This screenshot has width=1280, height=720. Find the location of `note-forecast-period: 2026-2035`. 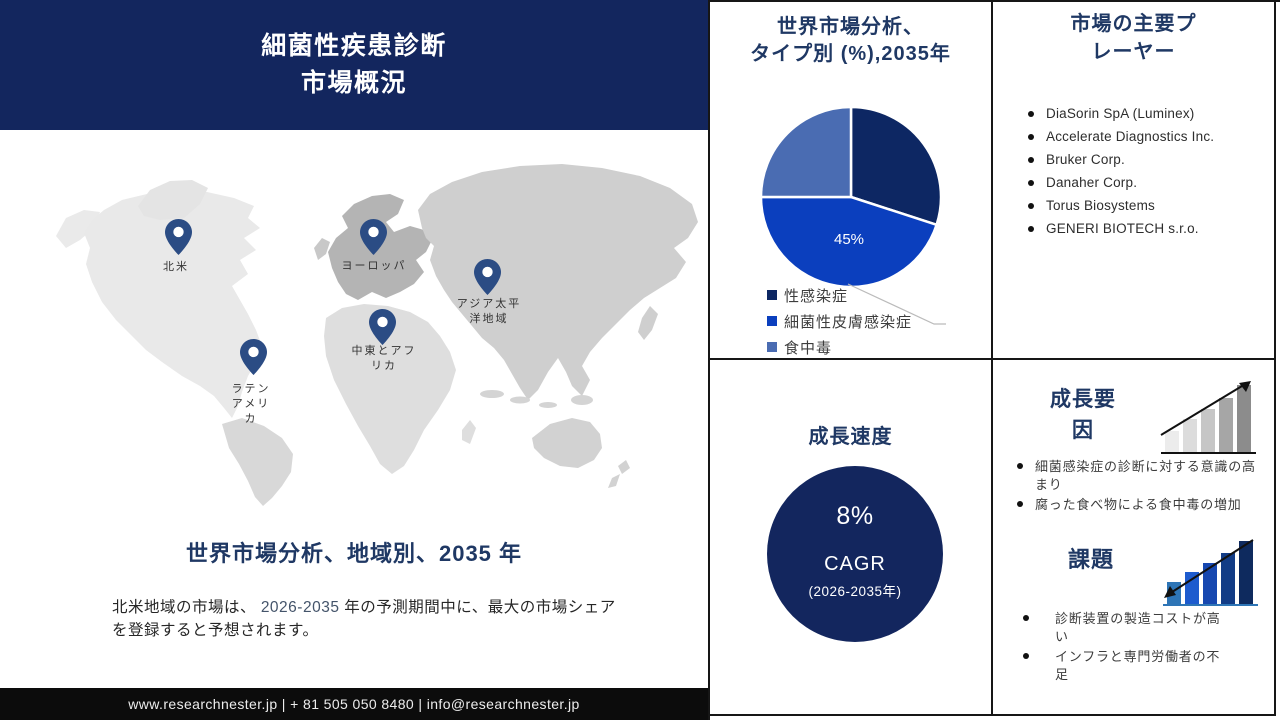

note-forecast-period: 2026-2035 is located at coordinates (300, 607).